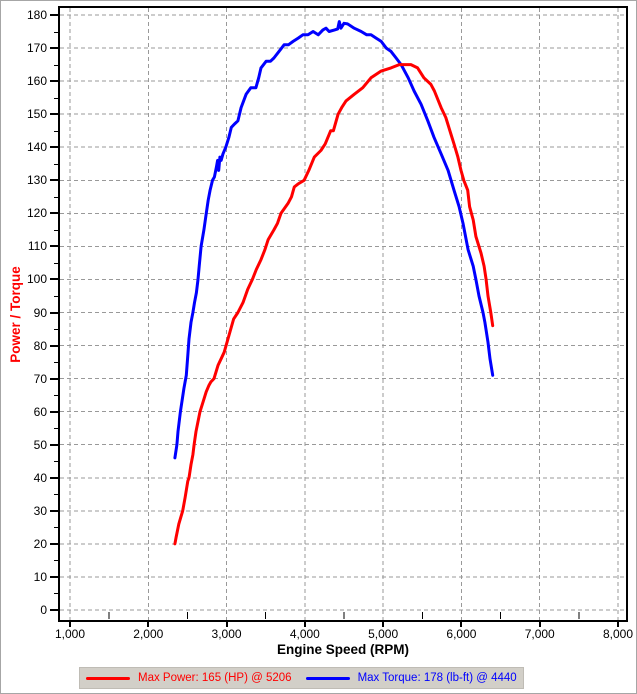 The width and height of the screenshot is (637, 694). Describe the element at coordinates (461, 634) in the screenshot. I see `x-tick-label: 6,000` at that location.